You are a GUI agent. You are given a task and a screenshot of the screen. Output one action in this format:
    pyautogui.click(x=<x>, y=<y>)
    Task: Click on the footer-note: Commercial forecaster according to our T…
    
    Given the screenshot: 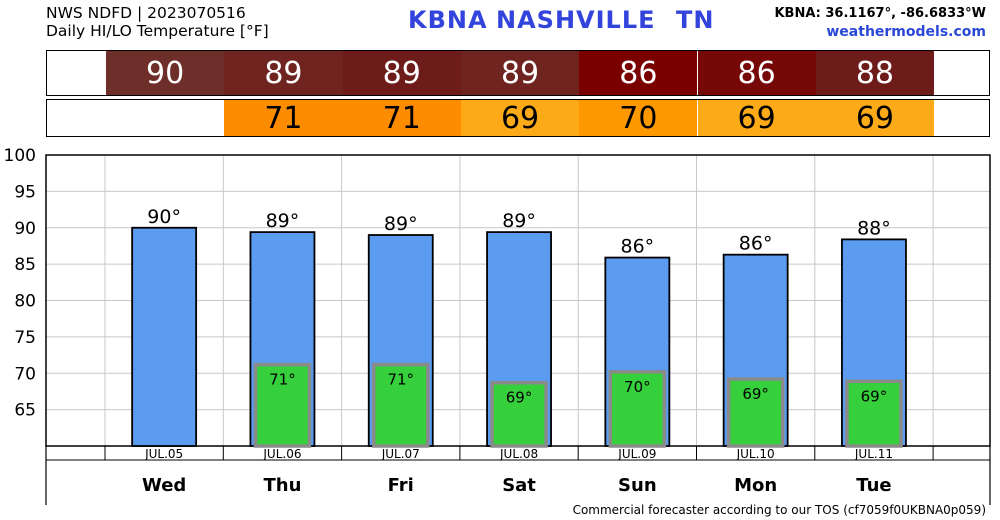 What is the action you would take?
    pyautogui.click(x=779, y=510)
    